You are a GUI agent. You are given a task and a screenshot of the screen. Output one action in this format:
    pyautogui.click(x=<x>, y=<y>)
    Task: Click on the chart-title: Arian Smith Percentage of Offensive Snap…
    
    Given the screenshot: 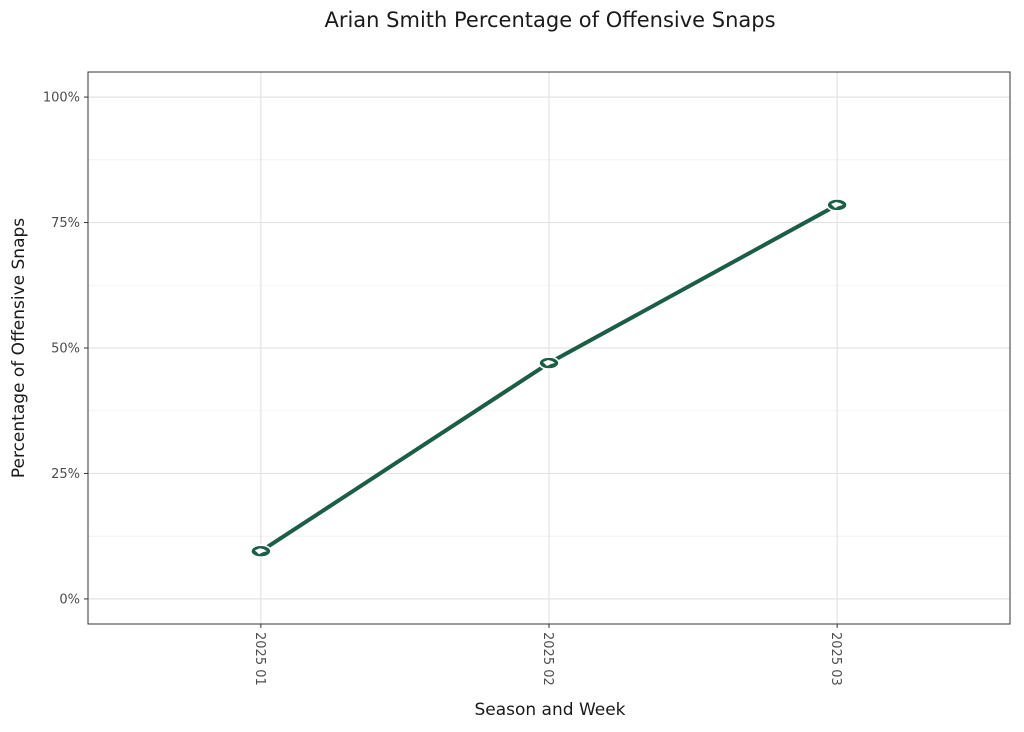 What is the action you would take?
    pyautogui.click(x=549, y=20)
    